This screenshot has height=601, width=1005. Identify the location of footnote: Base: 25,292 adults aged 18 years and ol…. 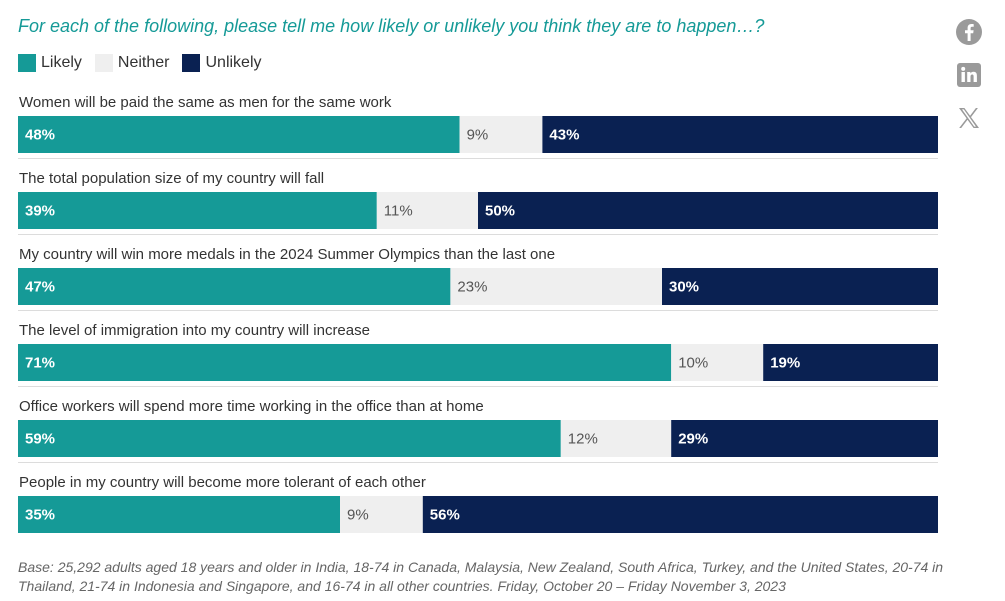
(481, 576).